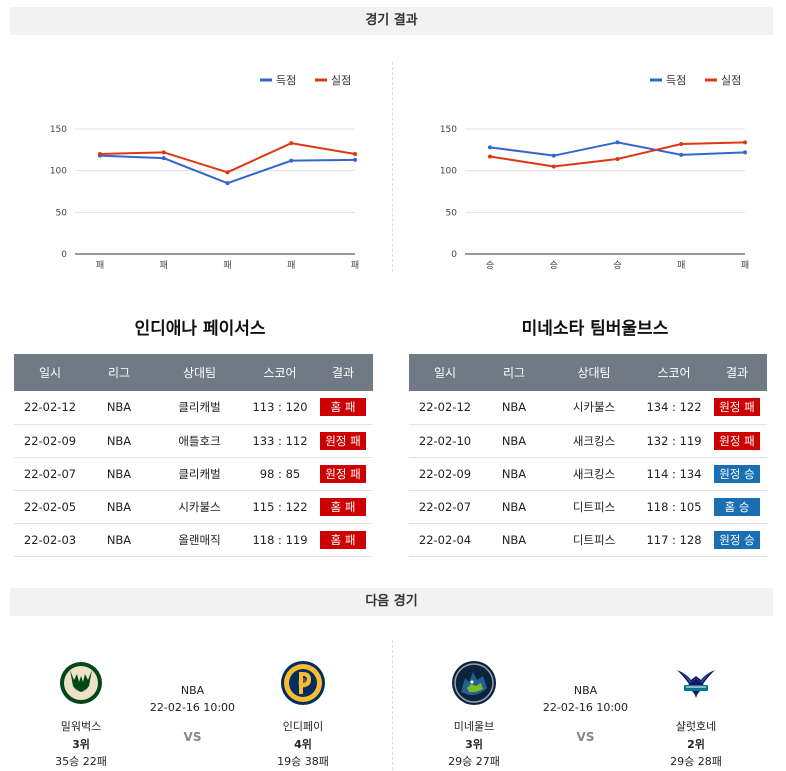  What do you see at coordinates (204, 172) in the screenshot?
I see `line-chart: 0 50 100 150 패 패 패 패 패 득점 실점` at bounding box center [204, 172].